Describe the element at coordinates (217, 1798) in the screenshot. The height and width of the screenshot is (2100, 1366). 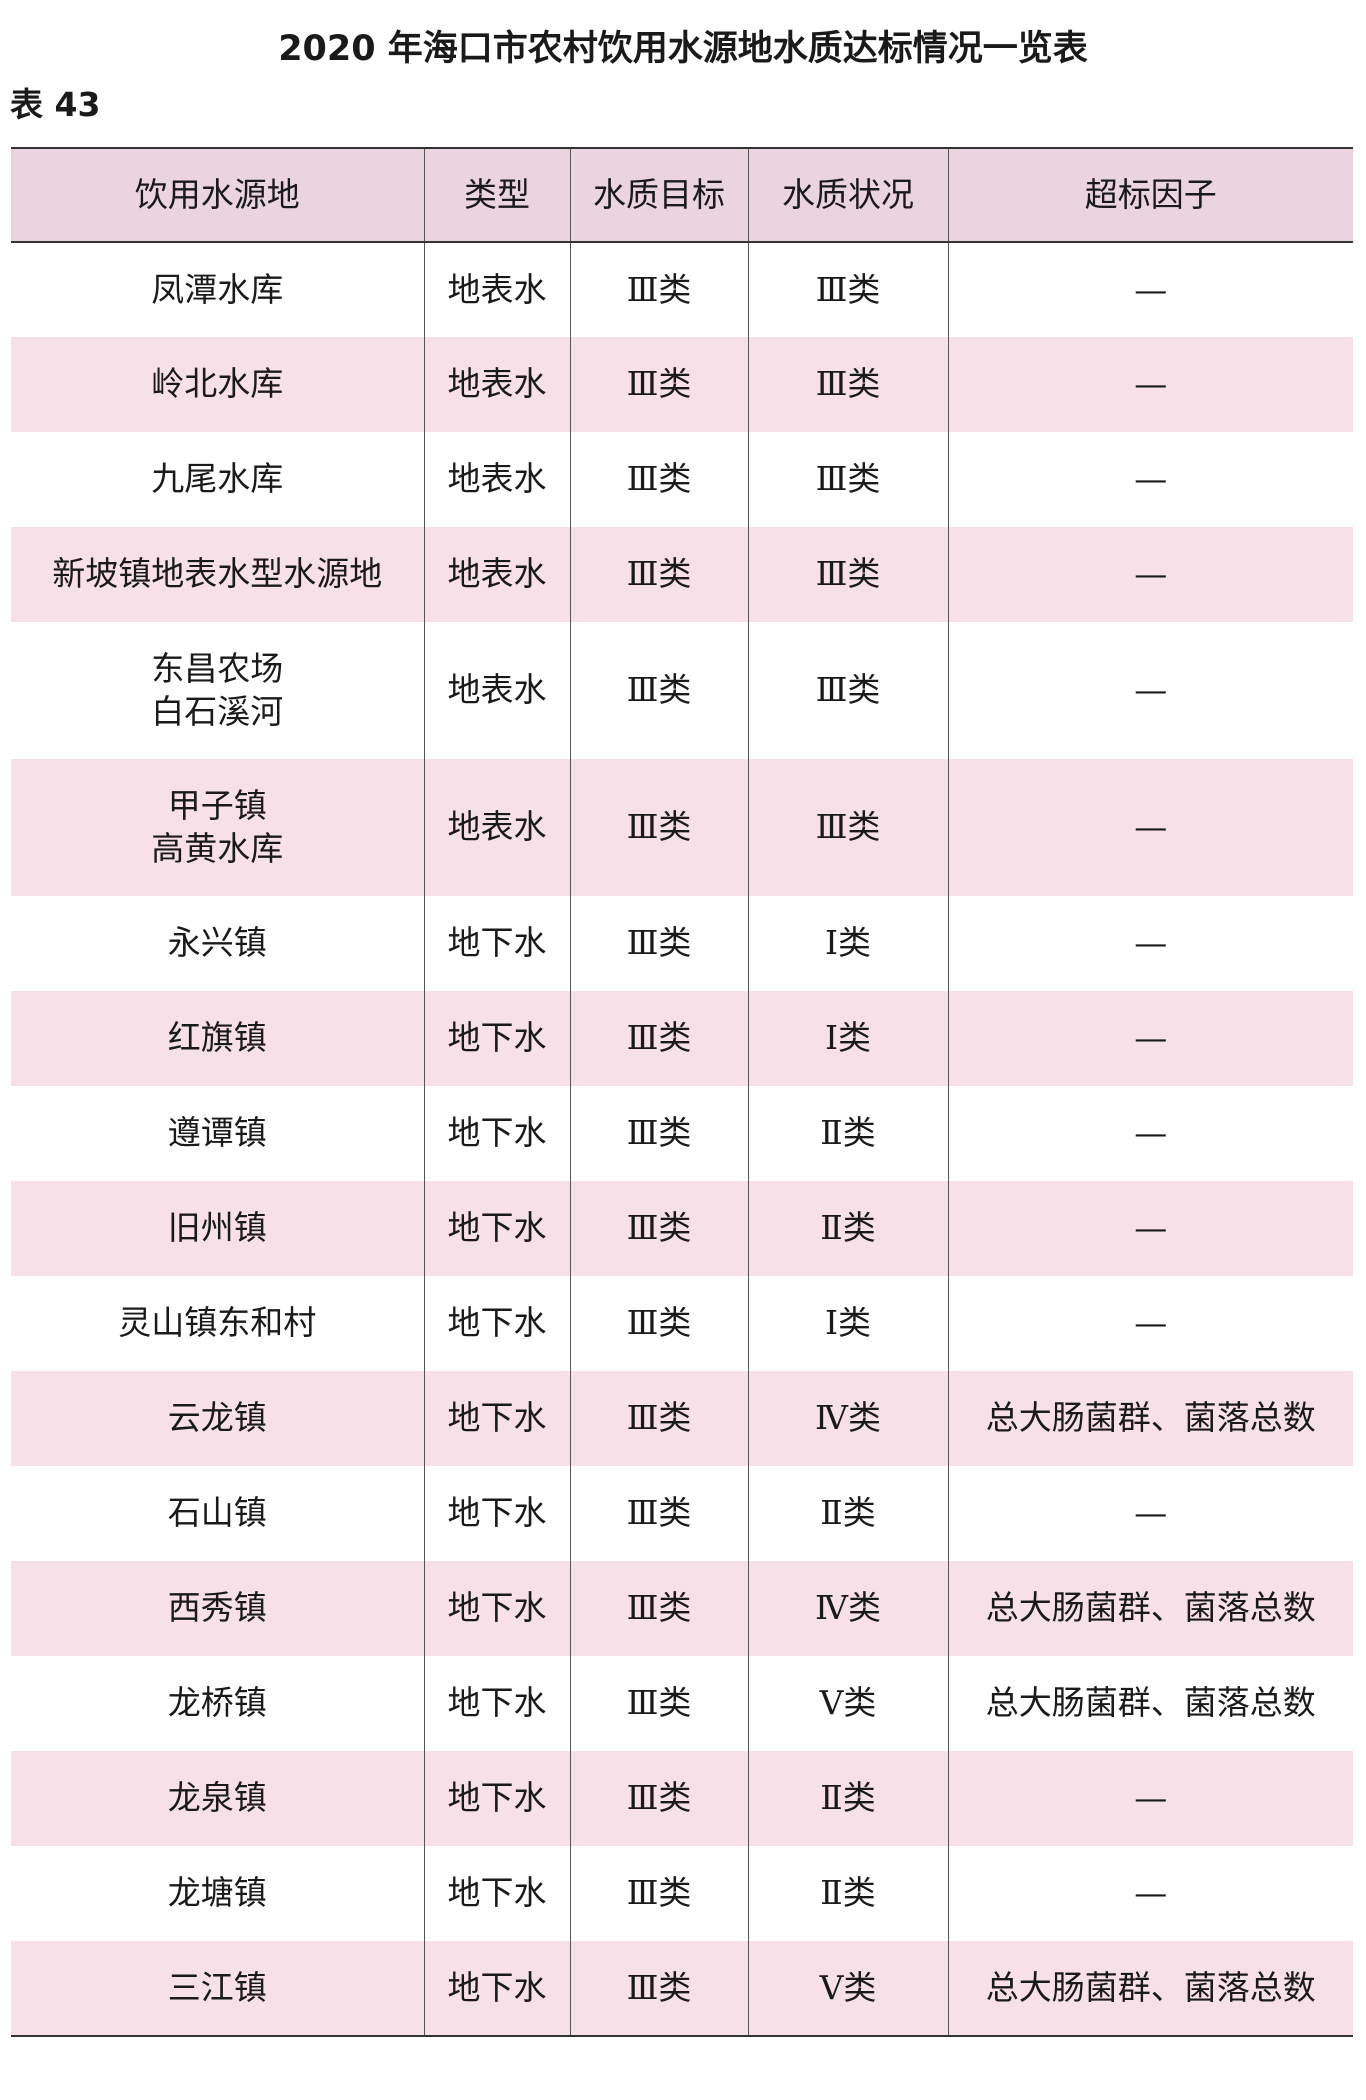
I see `cell-source: 龙泉镇` at that location.